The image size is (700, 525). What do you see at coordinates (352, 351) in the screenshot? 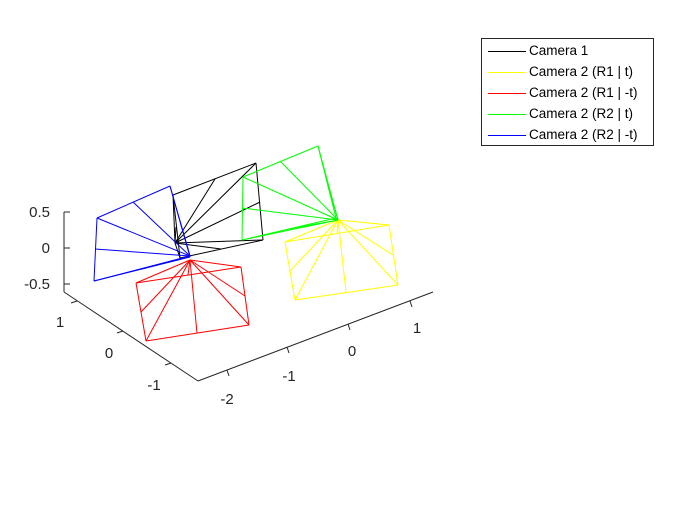
I see `x-tick-label: 0` at bounding box center [352, 351].